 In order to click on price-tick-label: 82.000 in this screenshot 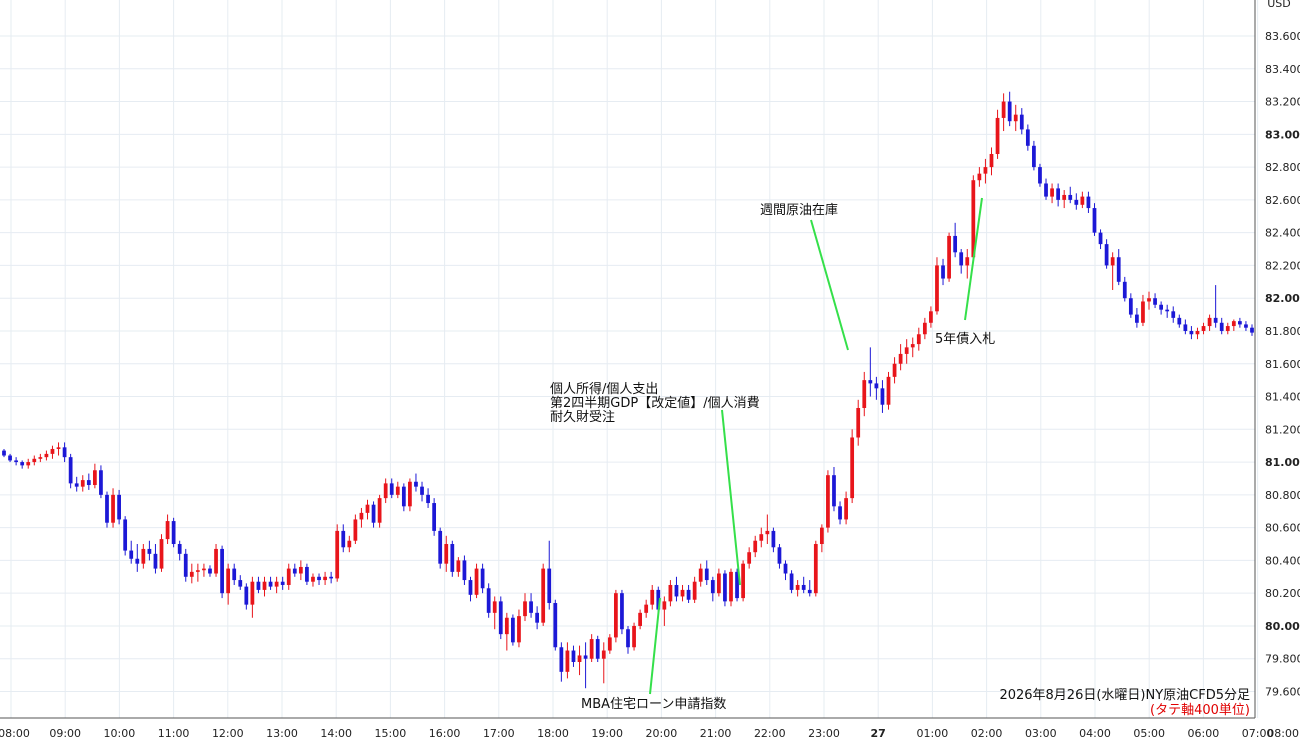, I will do `click(1282, 298)`.